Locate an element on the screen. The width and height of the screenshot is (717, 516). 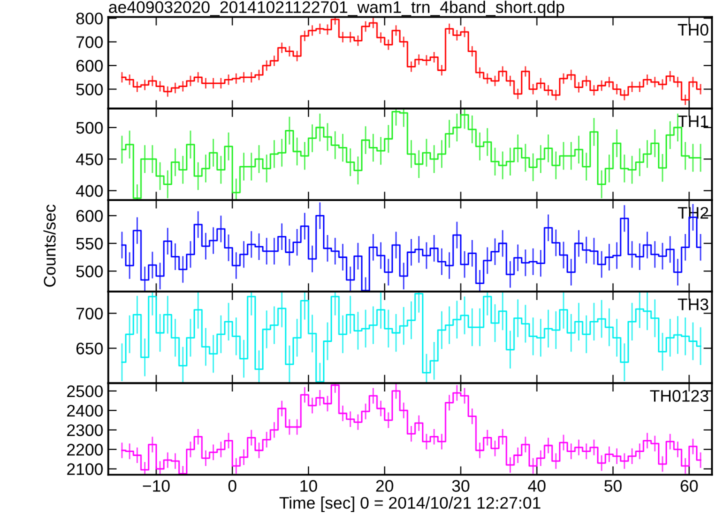
x-tick-label: 10 is located at coordinates (309, 486).